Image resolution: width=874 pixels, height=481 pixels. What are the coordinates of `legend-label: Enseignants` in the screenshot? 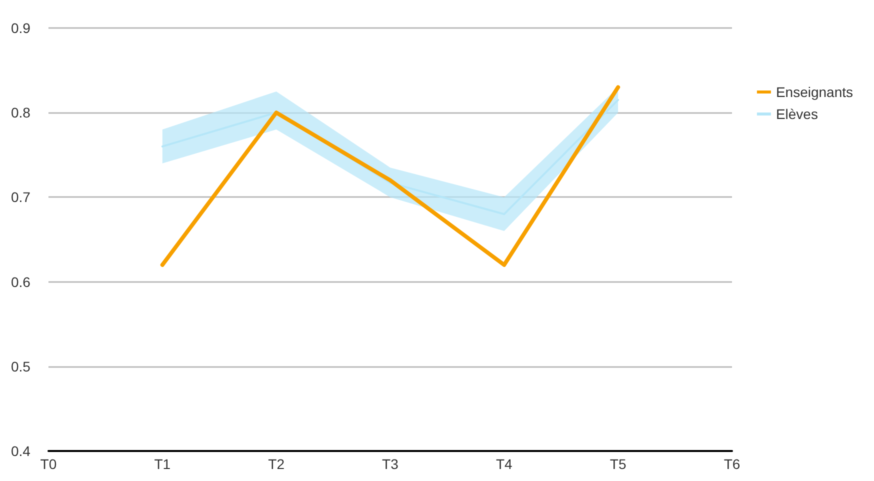 It's located at (815, 92).